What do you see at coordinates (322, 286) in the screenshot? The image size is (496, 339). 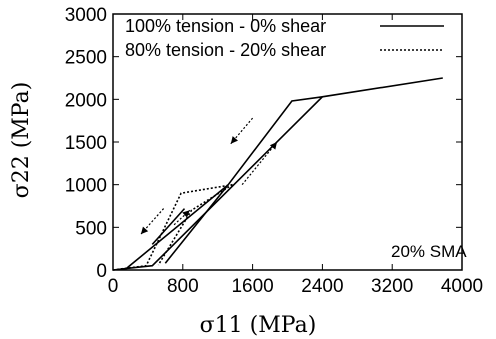 I see `x-tick-label: 2400` at bounding box center [322, 286].